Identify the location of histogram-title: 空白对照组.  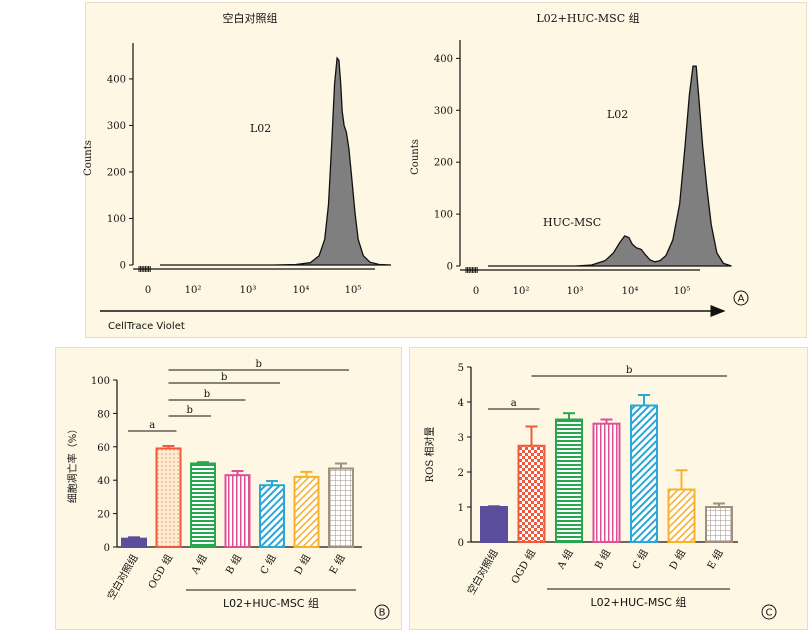
(250, 18).